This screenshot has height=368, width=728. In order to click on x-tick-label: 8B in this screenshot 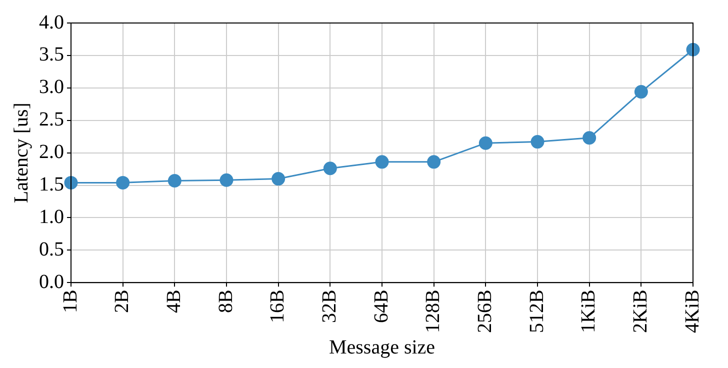, I will do `click(225, 302)`.